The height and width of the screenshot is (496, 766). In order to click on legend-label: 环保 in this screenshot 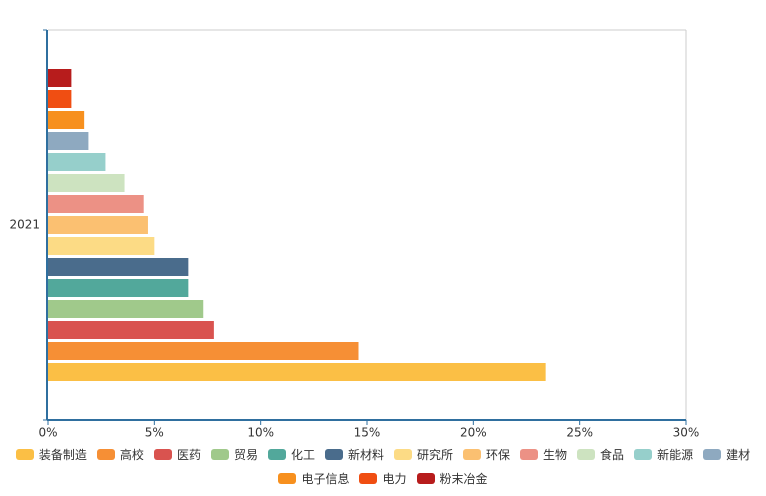, I will do `click(498, 455)`.